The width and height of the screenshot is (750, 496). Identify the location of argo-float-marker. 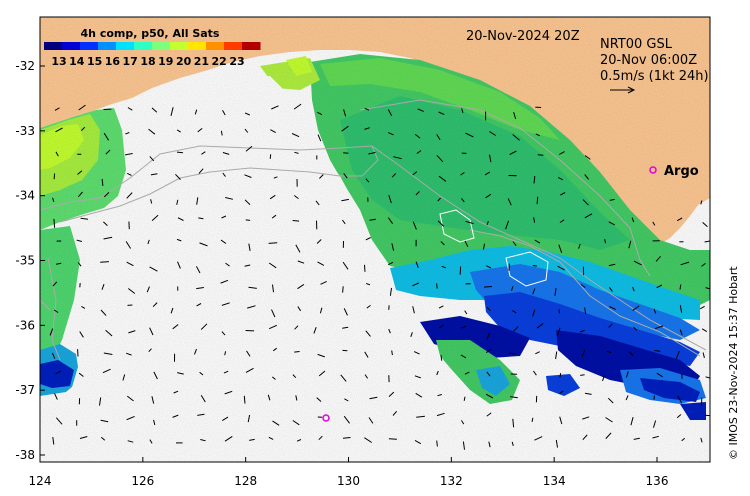
(653, 170).